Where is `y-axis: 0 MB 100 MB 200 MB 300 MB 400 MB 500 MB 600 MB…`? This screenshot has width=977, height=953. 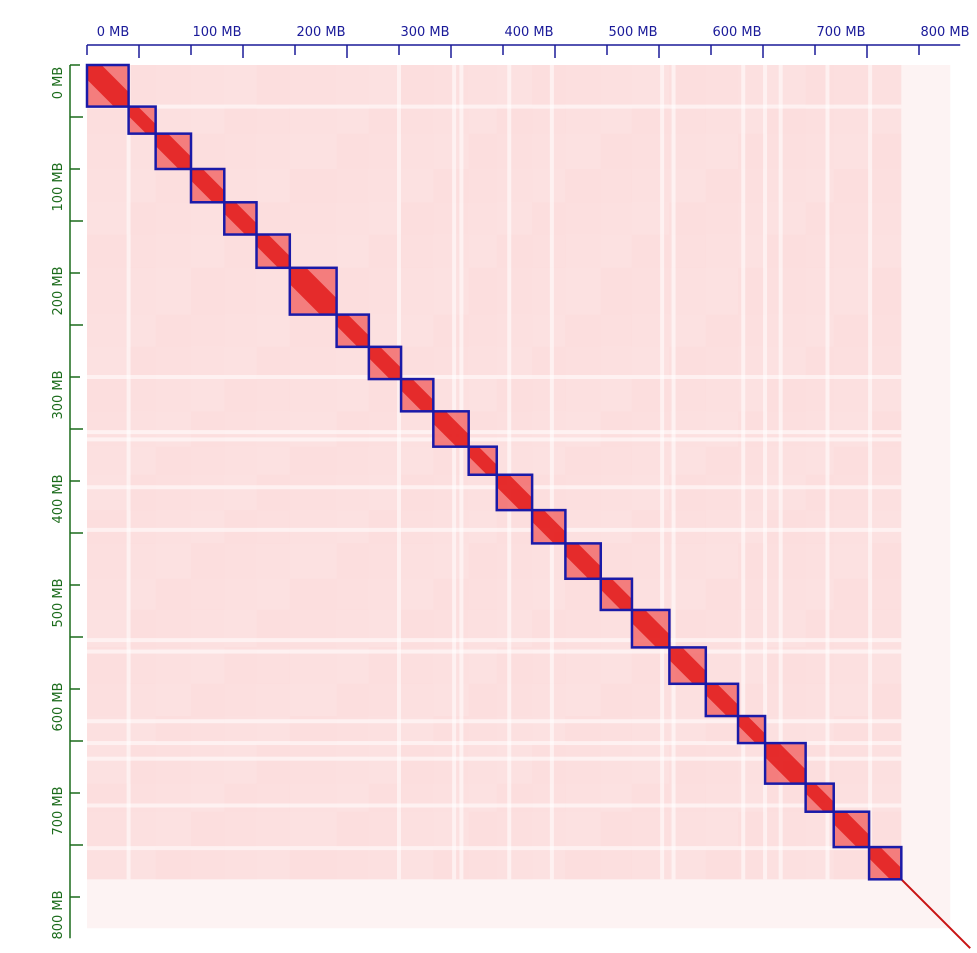 y-axis: 0 MB 100 MB 200 MB 300 MB 400 MB 500 MB 600 MB… is located at coordinates (67, 502).